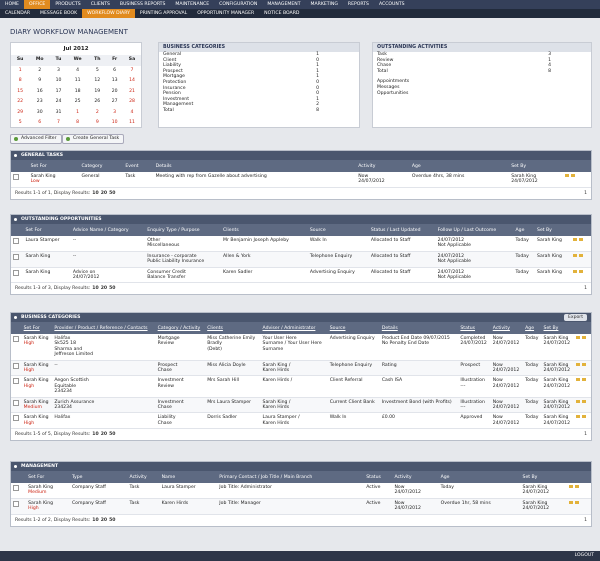 The height and width of the screenshot is (561, 600). I want to click on day: 16, so click(39, 91).